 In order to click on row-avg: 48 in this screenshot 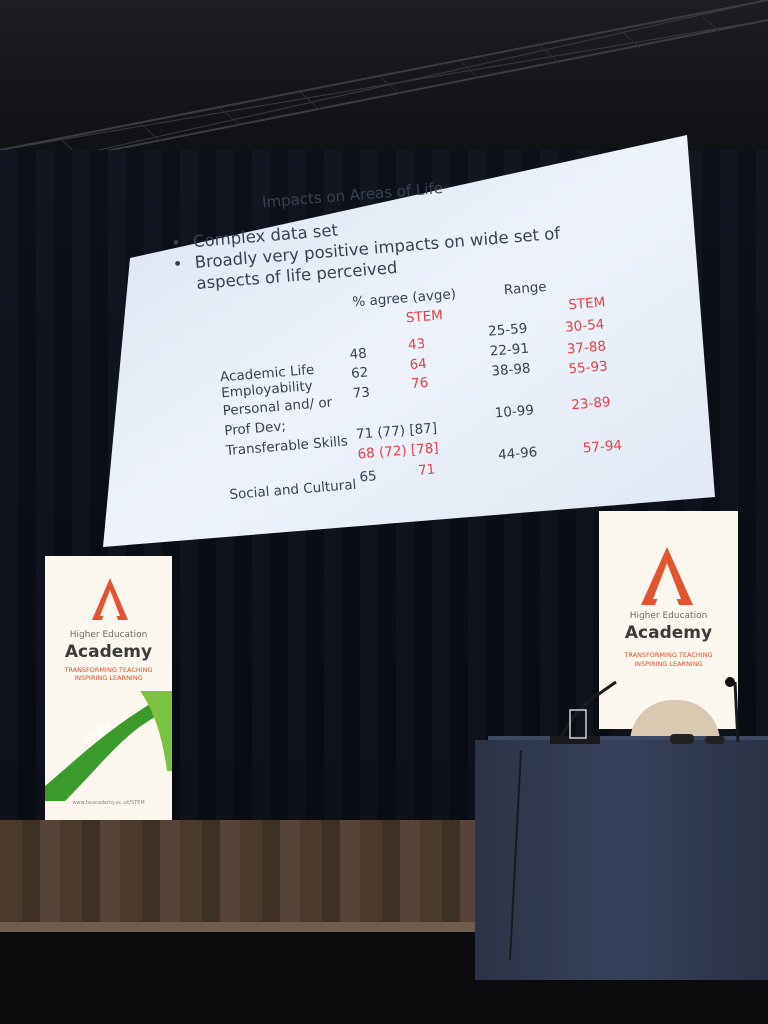, I will do `click(358, 354)`.